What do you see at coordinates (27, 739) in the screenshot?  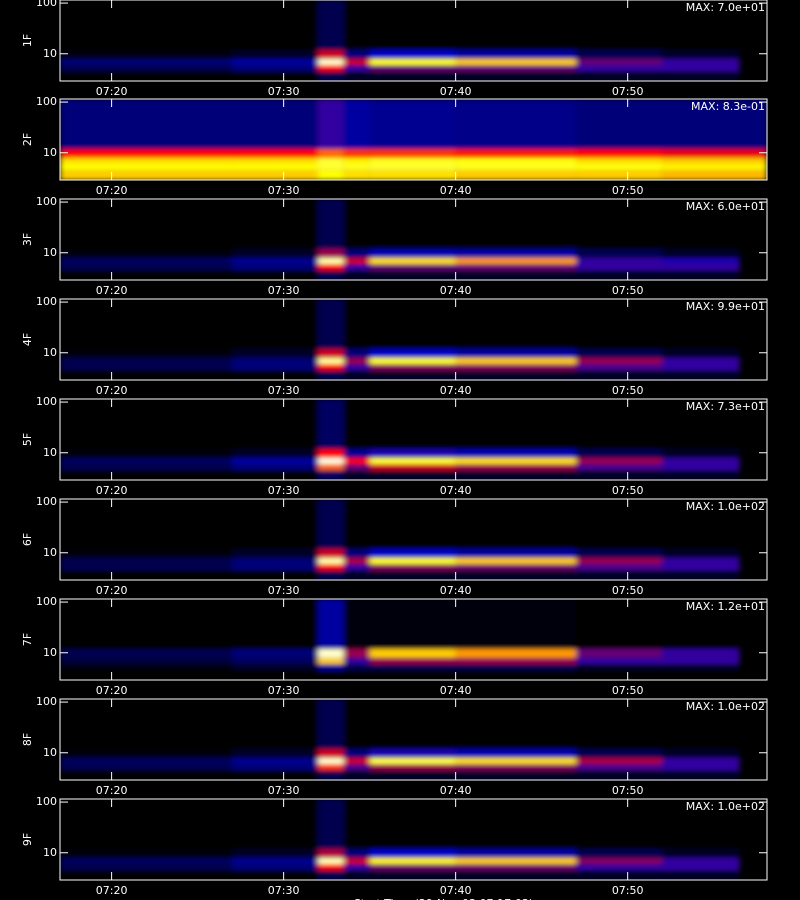 I see `y-axis-label: 8F` at bounding box center [27, 739].